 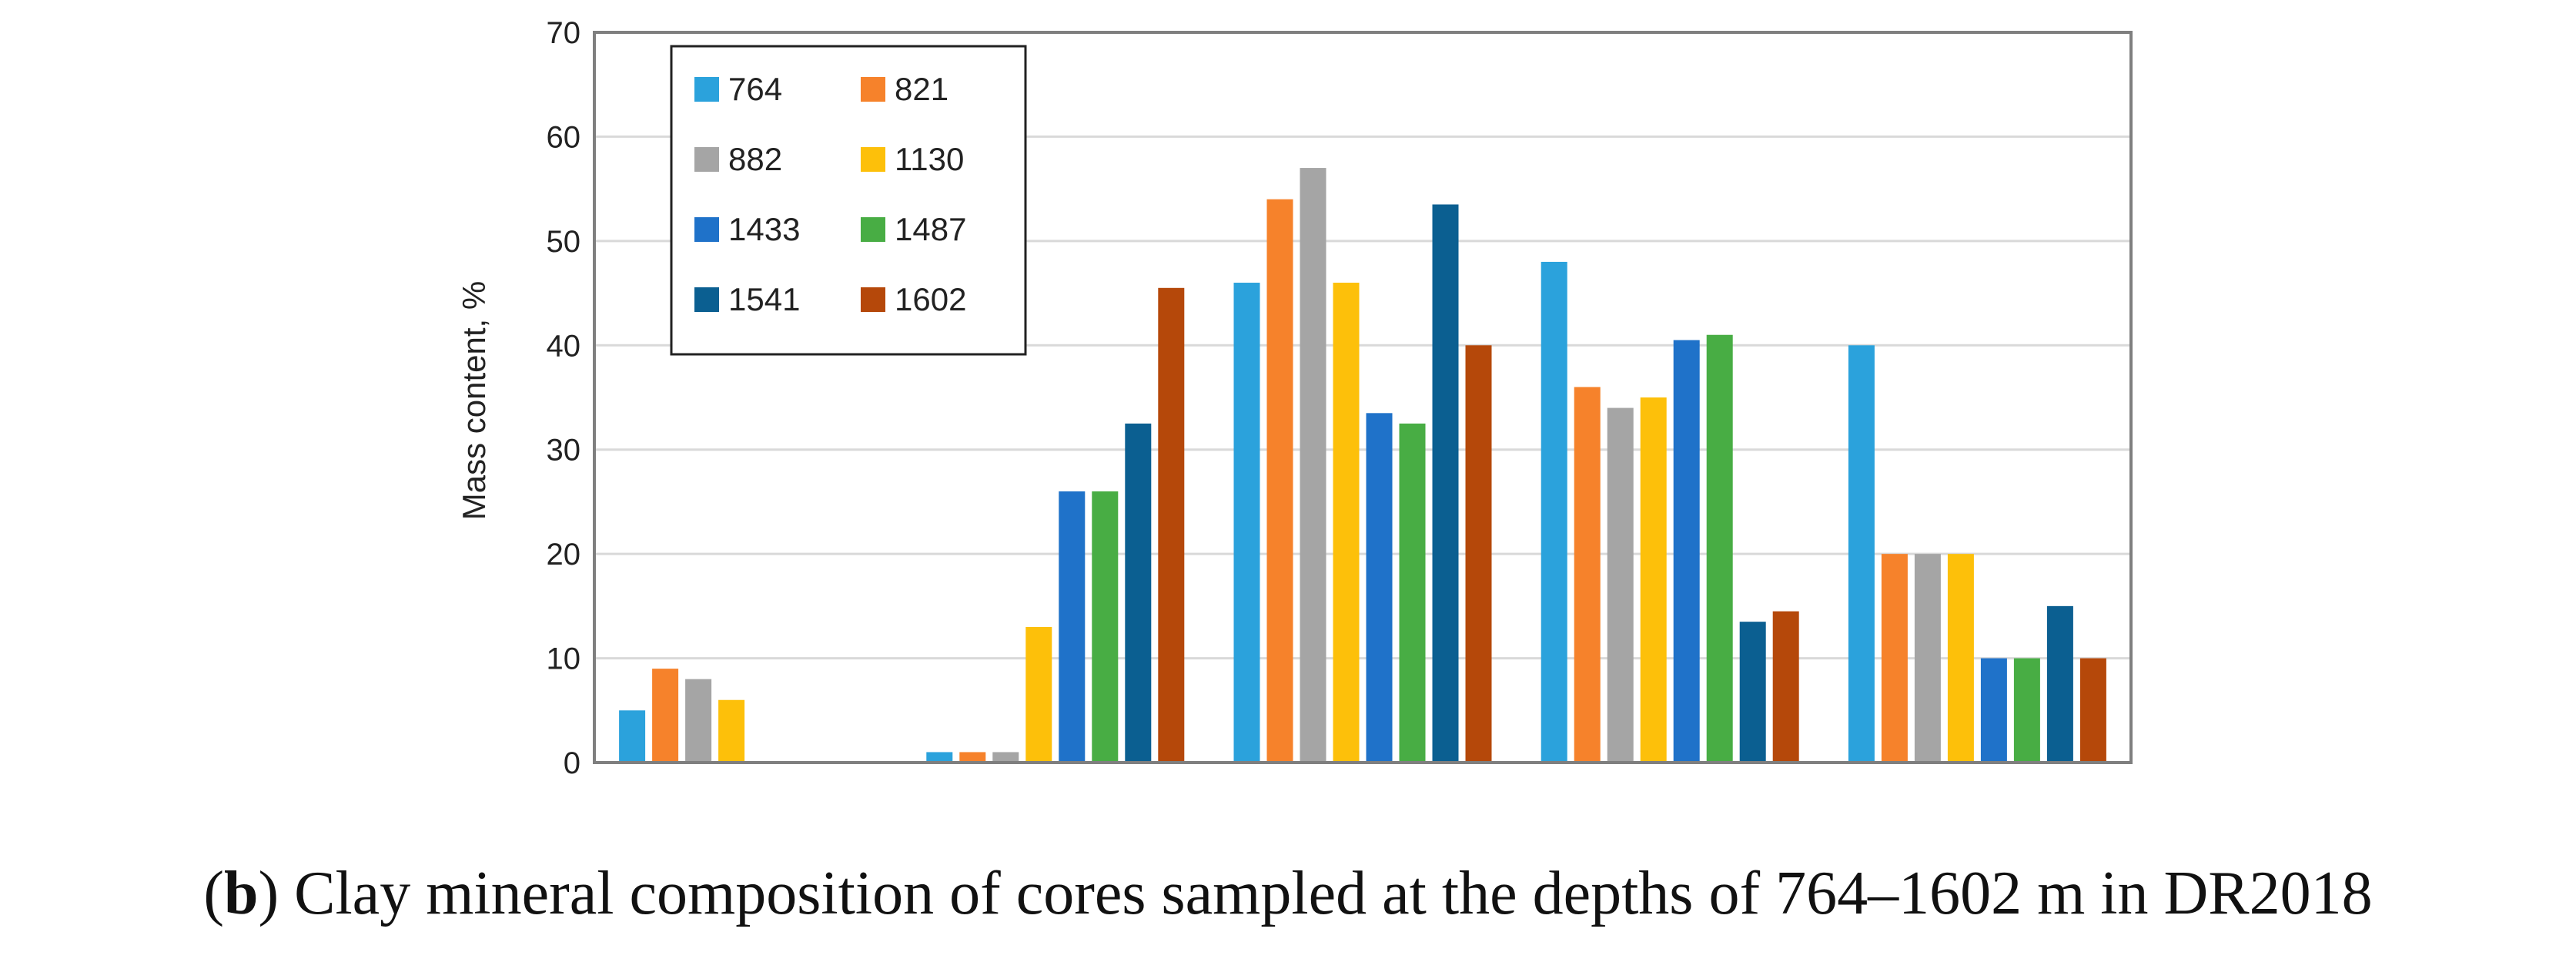 What do you see at coordinates (564, 242) in the screenshot?
I see `y-tick-label: 50` at bounding box center [564, 242].